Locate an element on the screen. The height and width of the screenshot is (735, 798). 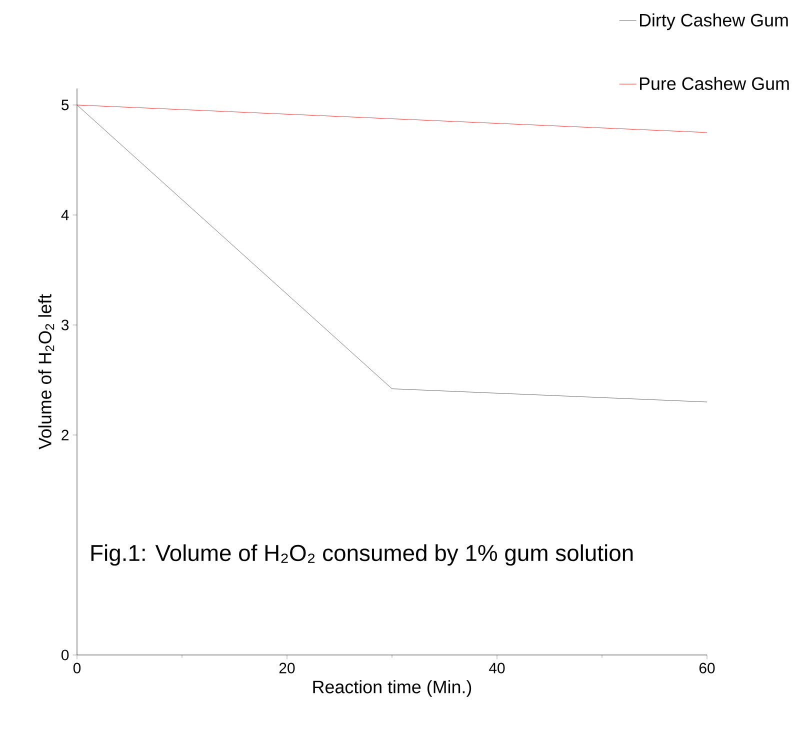
x-tick-label: 0 is located at coordinates (77, 668).